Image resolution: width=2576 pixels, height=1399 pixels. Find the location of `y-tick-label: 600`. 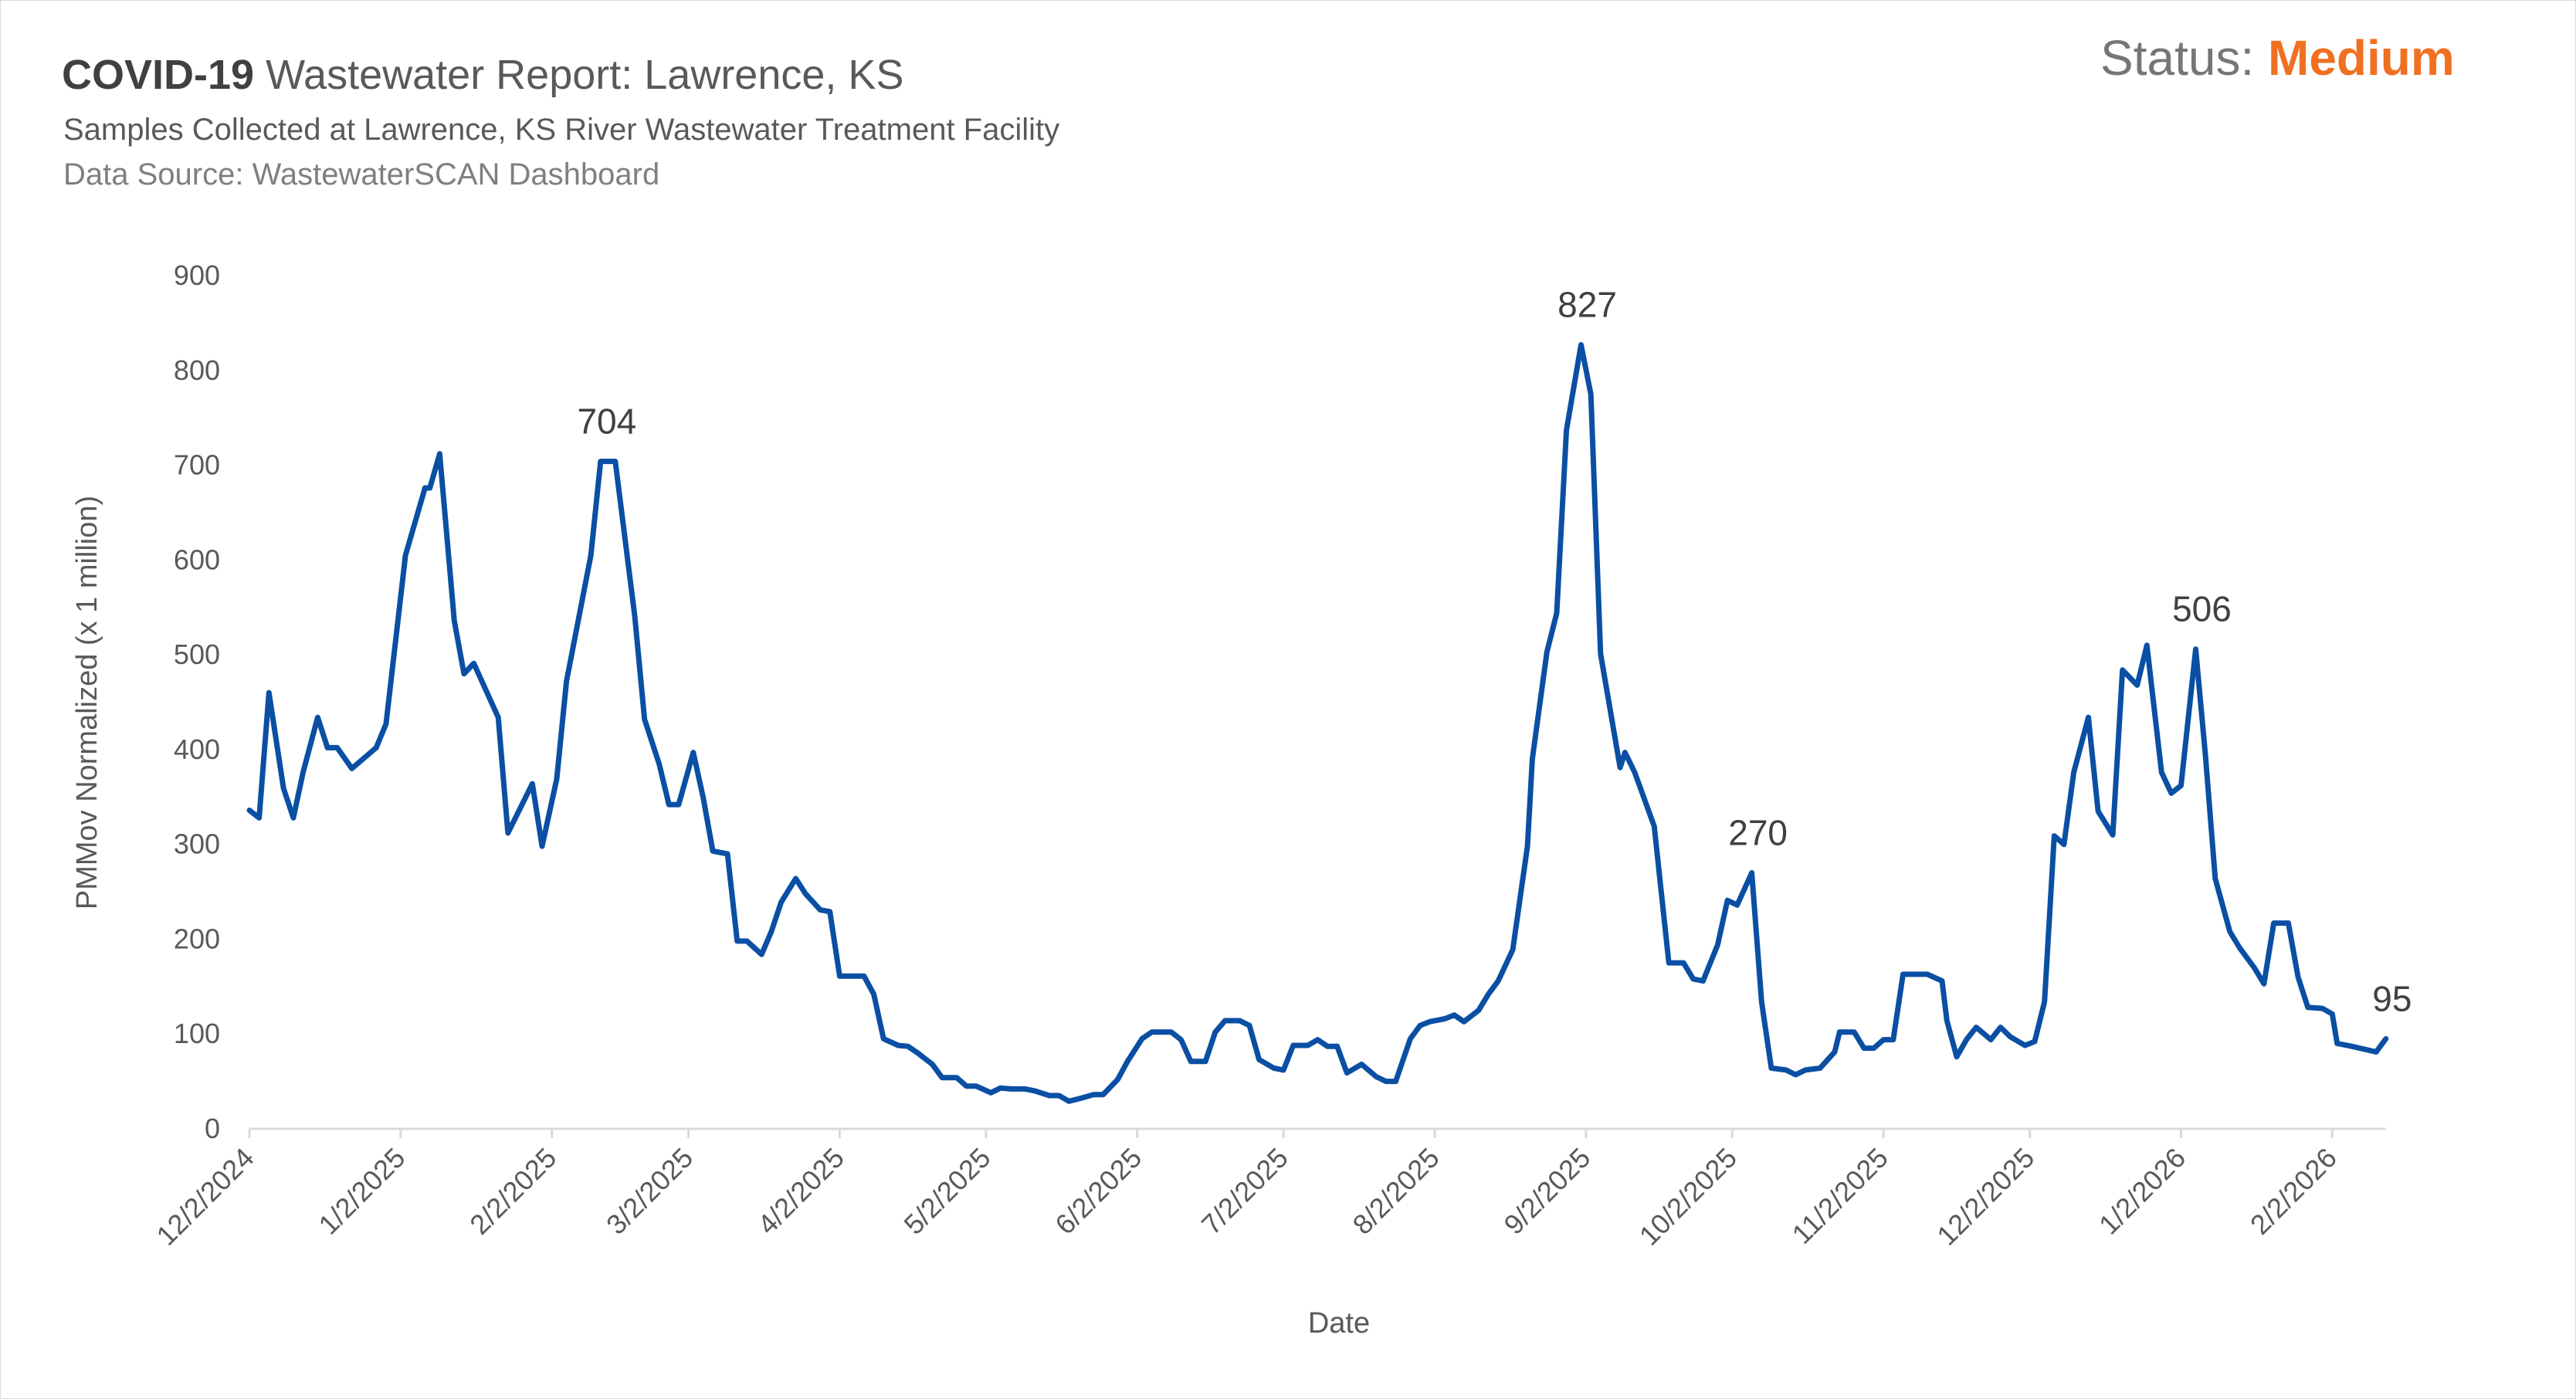

y-tick-label: 600 is located at coordinates (197, 559).